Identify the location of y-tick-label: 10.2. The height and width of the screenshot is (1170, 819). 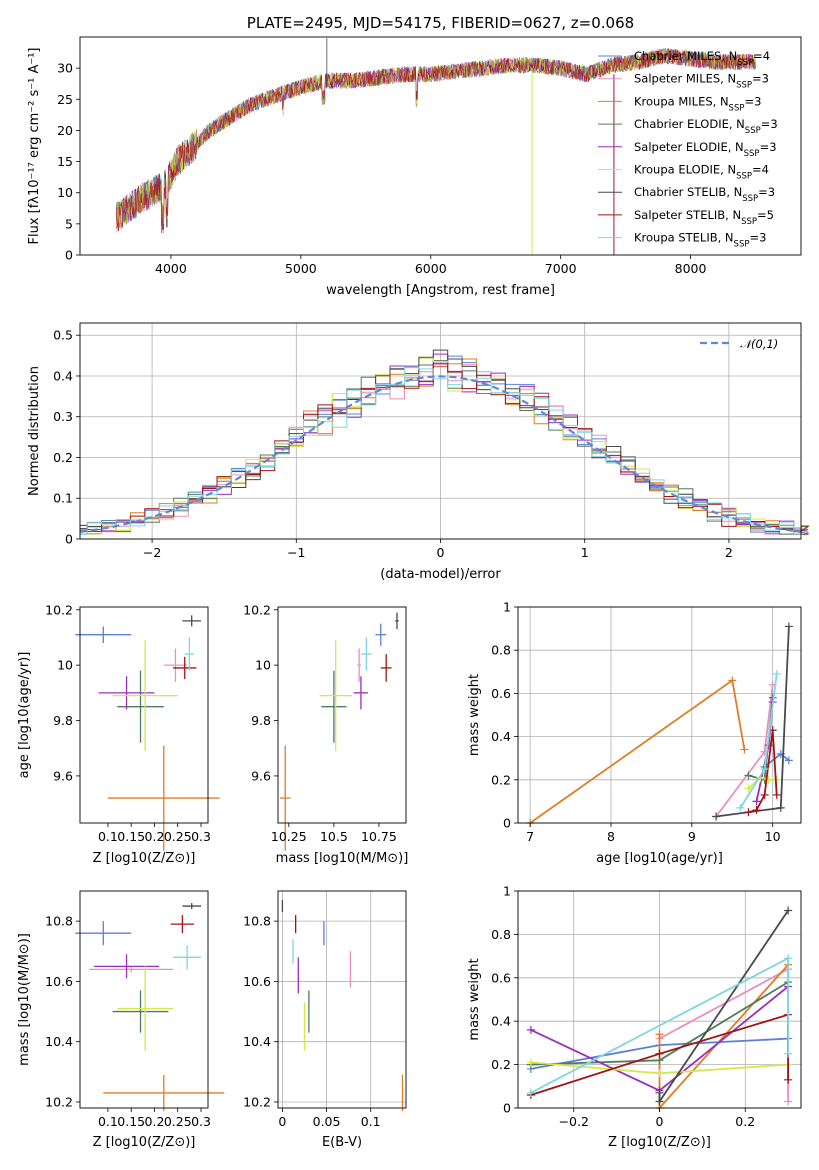
(59, 609).